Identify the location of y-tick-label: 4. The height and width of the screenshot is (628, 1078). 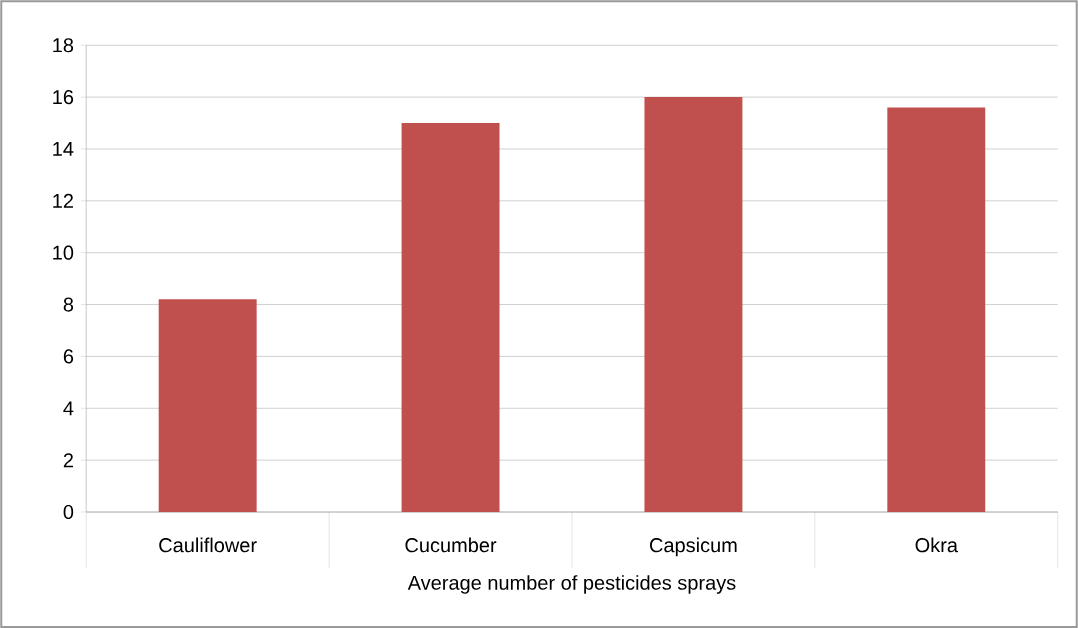
(68, 408).